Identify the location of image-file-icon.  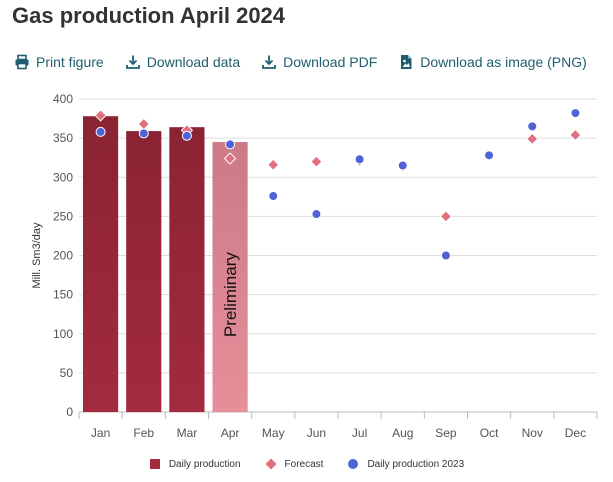
(406, 62).